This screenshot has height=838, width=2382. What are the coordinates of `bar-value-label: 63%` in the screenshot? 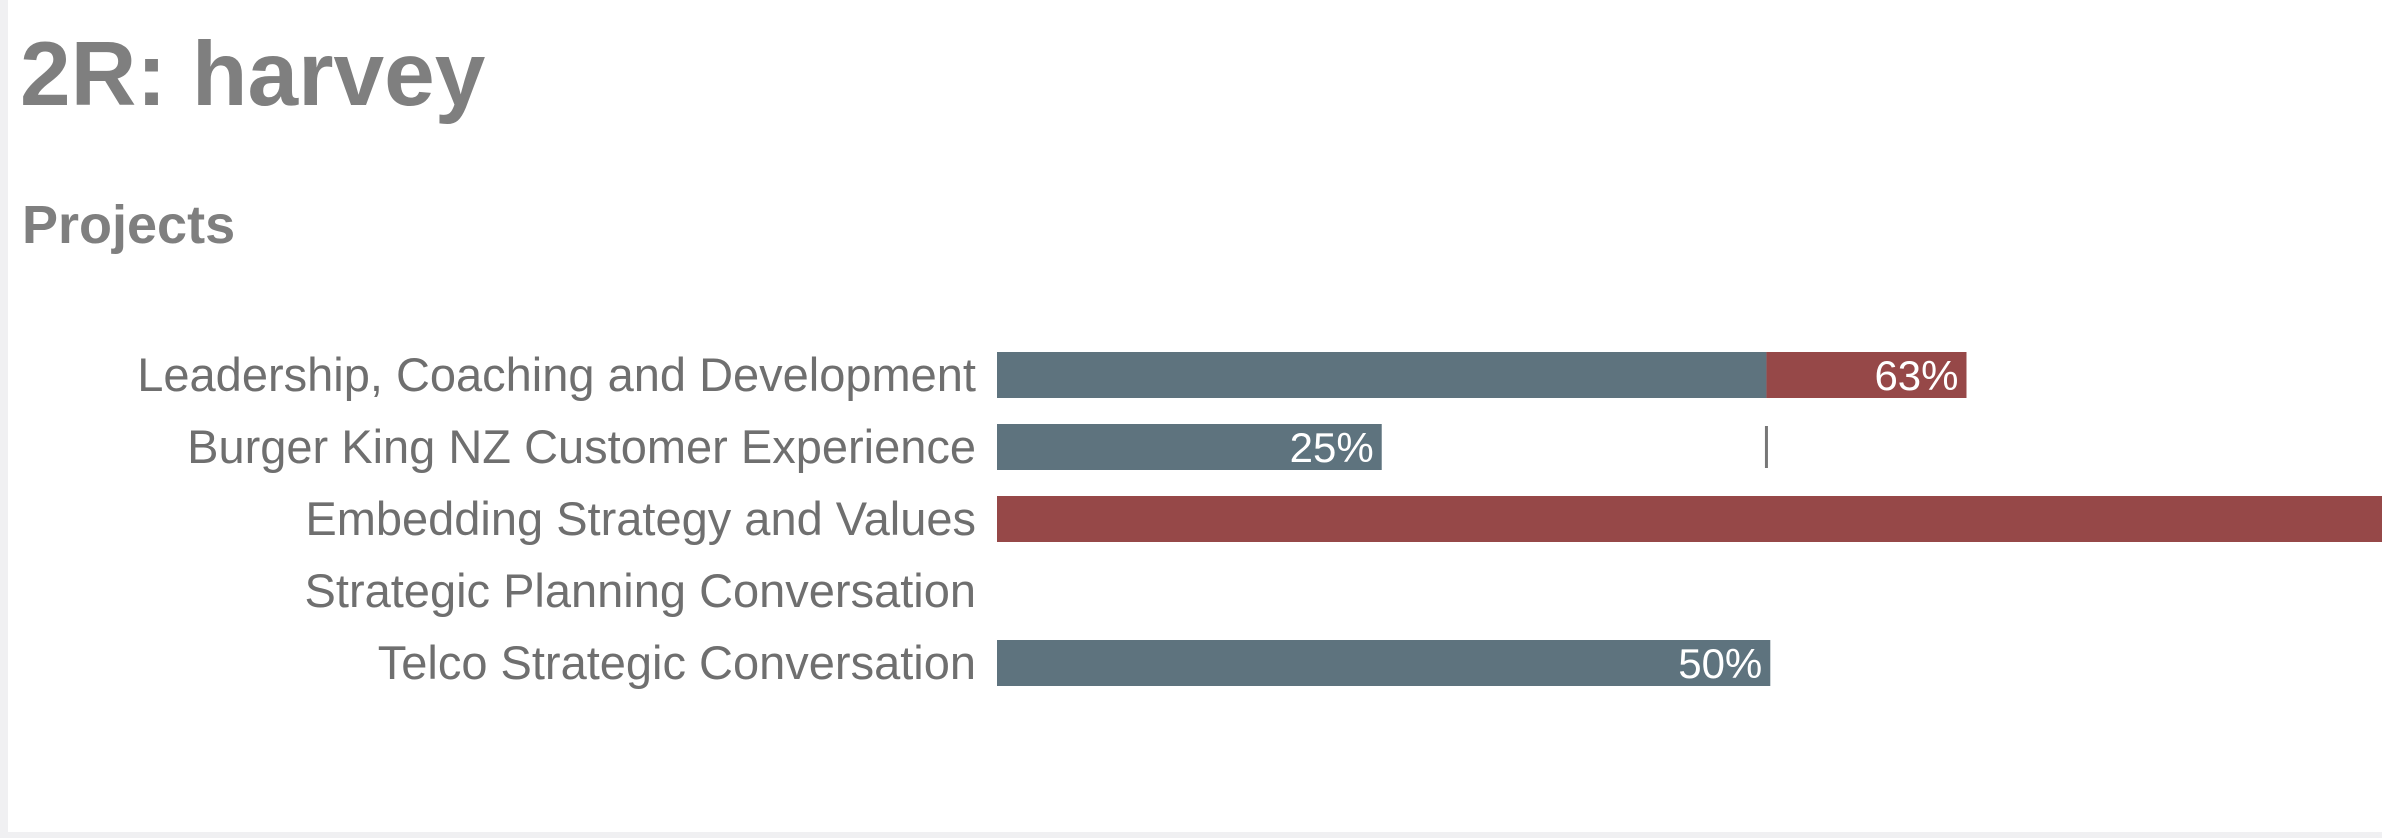 It's located at (1916, 375).